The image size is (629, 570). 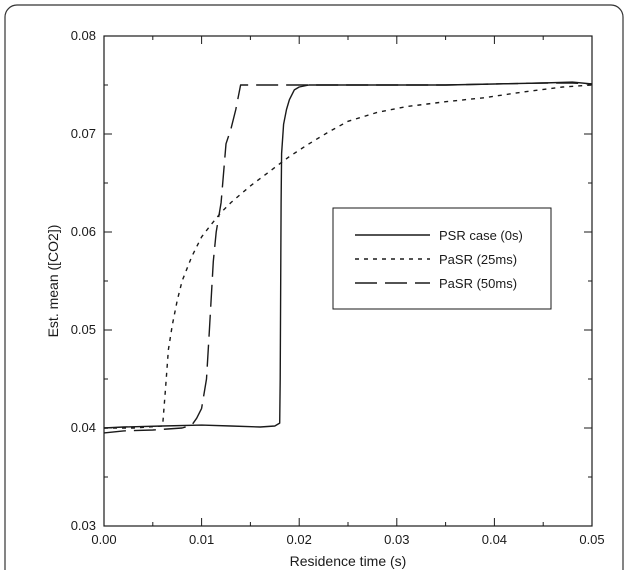 I want to click on y-tick-label: 0.05, so click(x=83, y=329).